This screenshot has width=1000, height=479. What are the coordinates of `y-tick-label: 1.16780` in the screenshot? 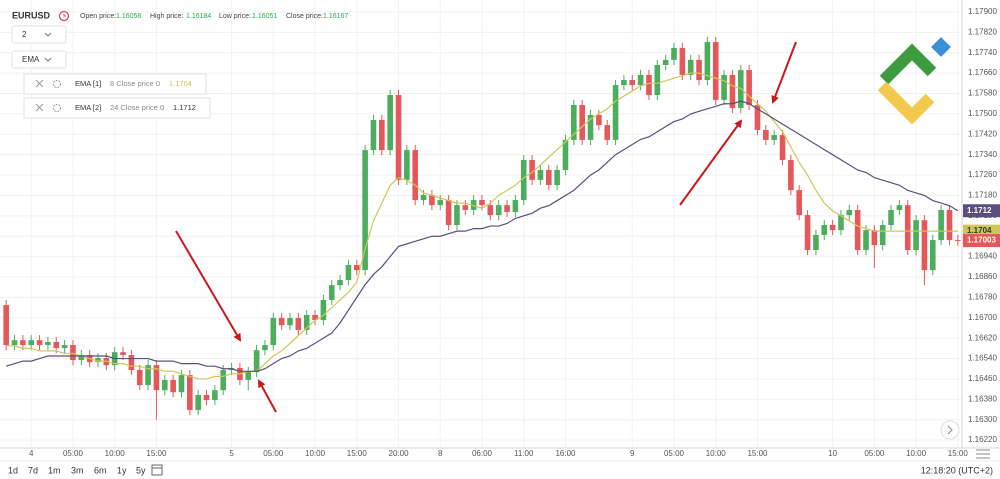 It's located at (982, 297).